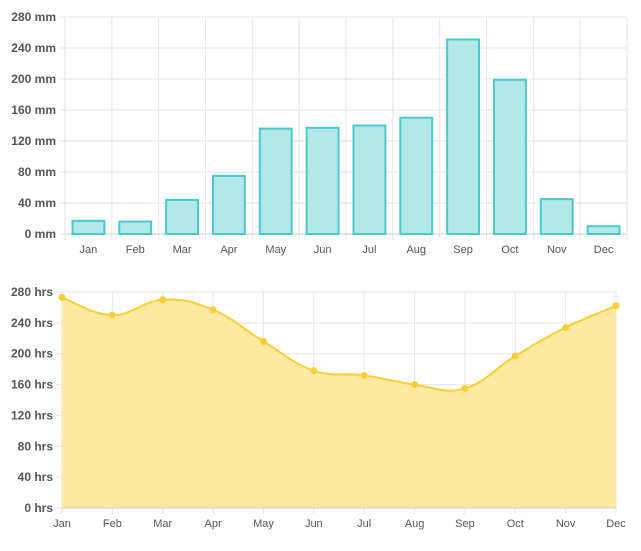 Image resolution: width=641 pixels, height=551 pixels. I want to click on rainfall-x-tick-label: Feb, so click(135, 250).